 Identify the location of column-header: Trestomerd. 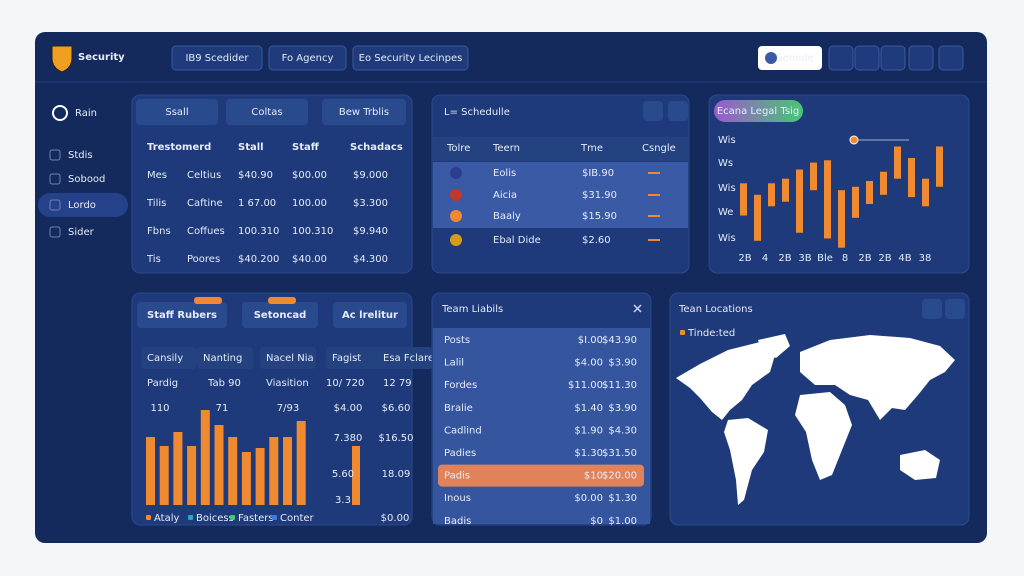
(179, 147).